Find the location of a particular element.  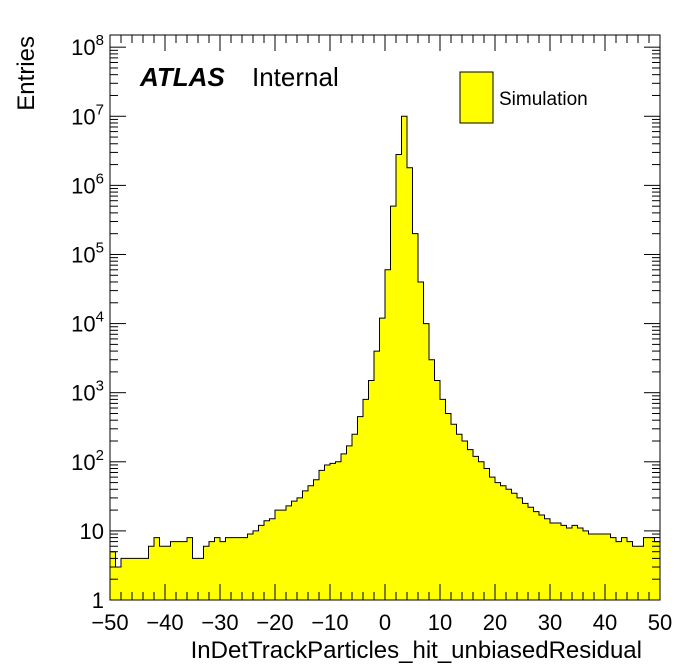

x-tick-label: 50 is located at coordinates (660, 622).